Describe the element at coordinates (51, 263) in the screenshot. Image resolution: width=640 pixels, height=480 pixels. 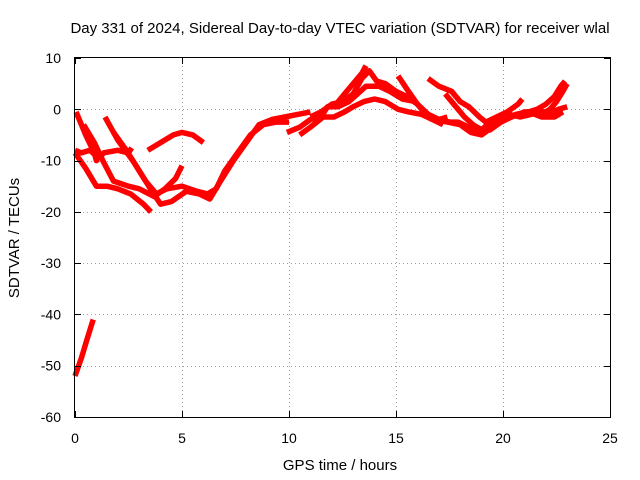
I see `y-tick-label: -30` at that location.